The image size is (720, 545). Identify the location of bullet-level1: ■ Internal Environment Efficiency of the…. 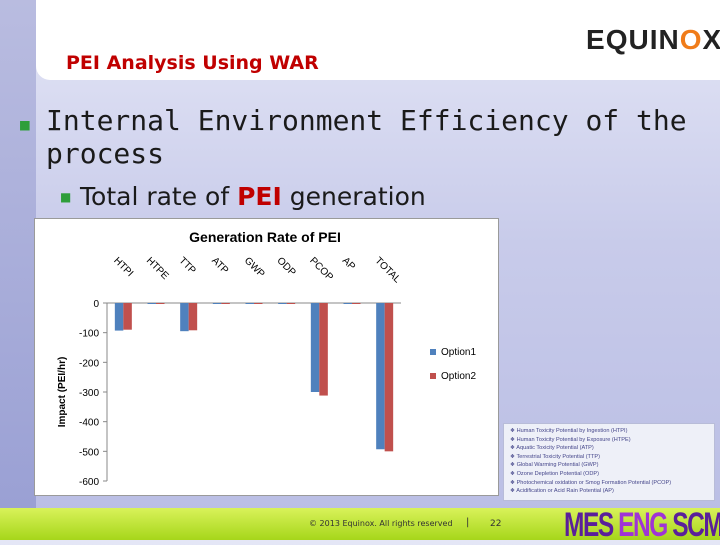
(360, 137).